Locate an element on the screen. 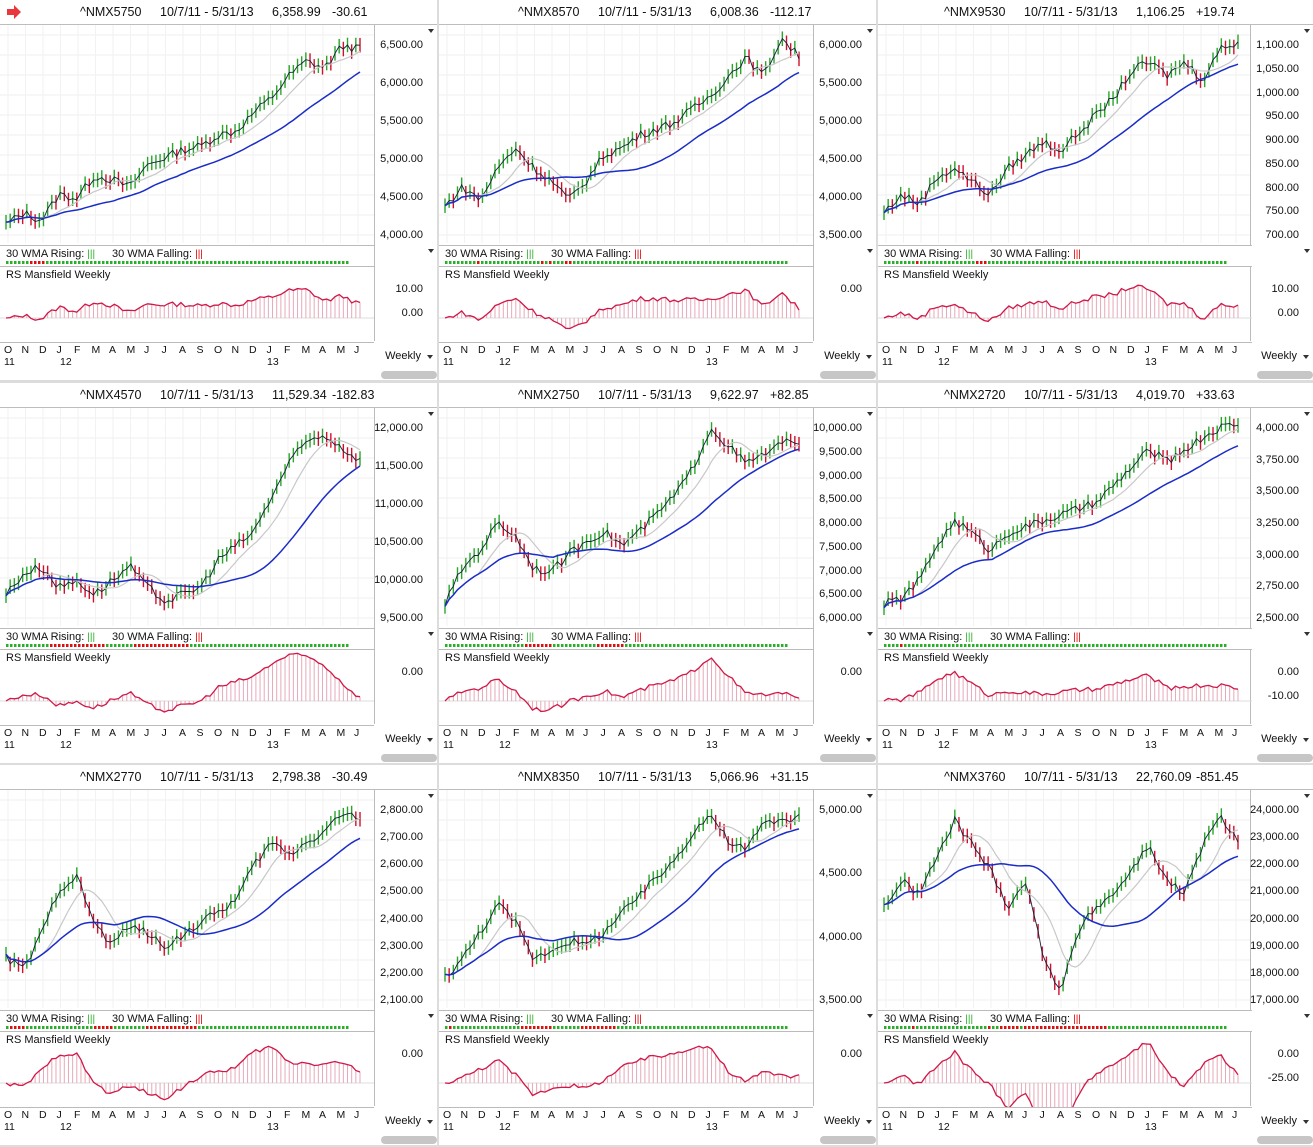 The width and height of the screenshot is (1313, 1147). month-label: O is located at coordinates (657, 733).